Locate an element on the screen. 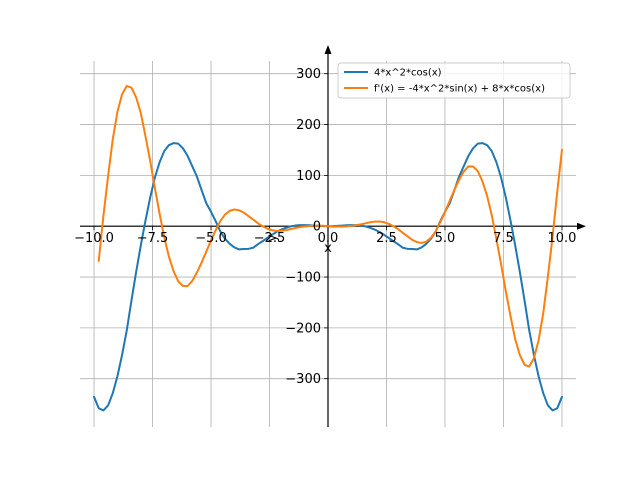  y-tick-label: 200 is located at coordinates (308, 125).